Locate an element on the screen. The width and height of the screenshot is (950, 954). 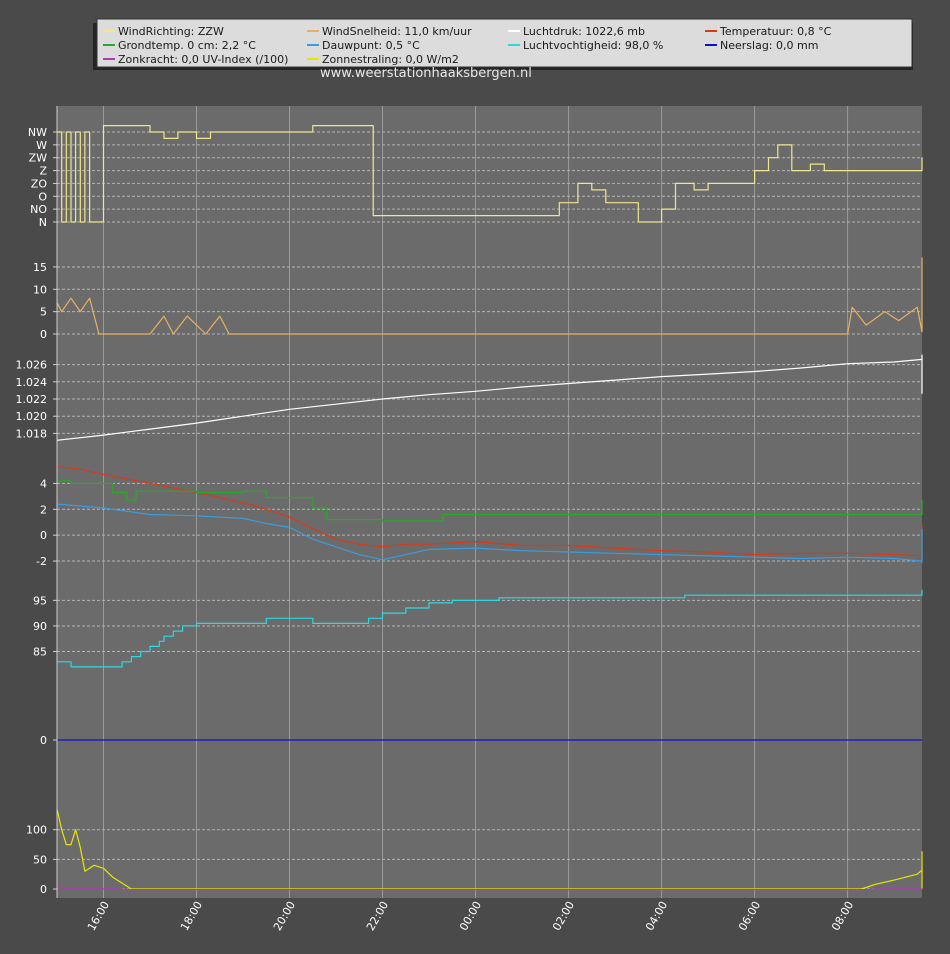
series-line-wind-direction is located at coordinates (490, 174).